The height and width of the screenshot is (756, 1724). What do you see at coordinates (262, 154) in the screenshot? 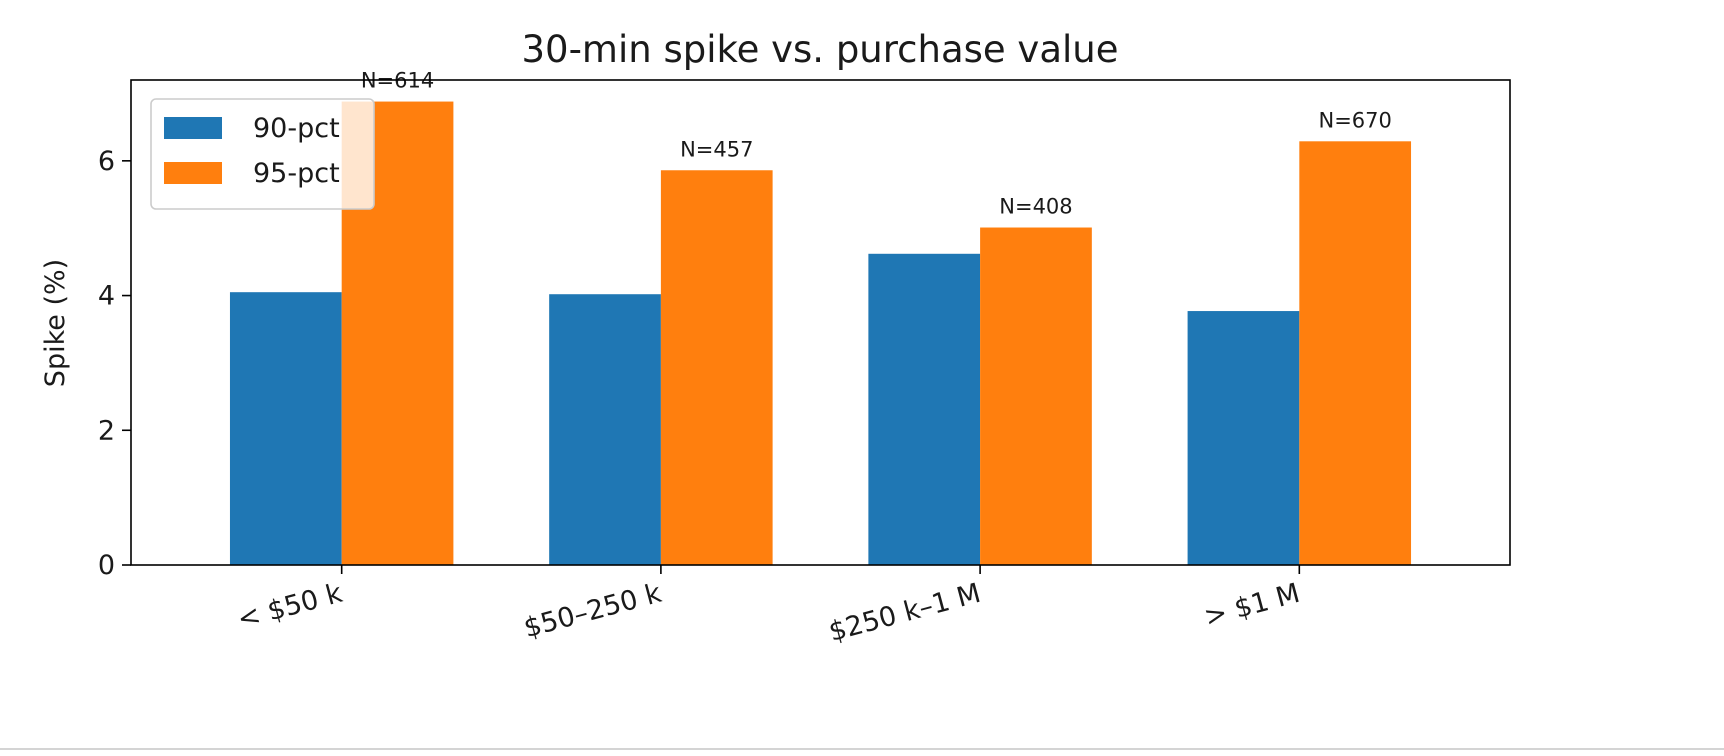
I see `legend: 90-pct 95-pct` at bounding box center [262, 154].